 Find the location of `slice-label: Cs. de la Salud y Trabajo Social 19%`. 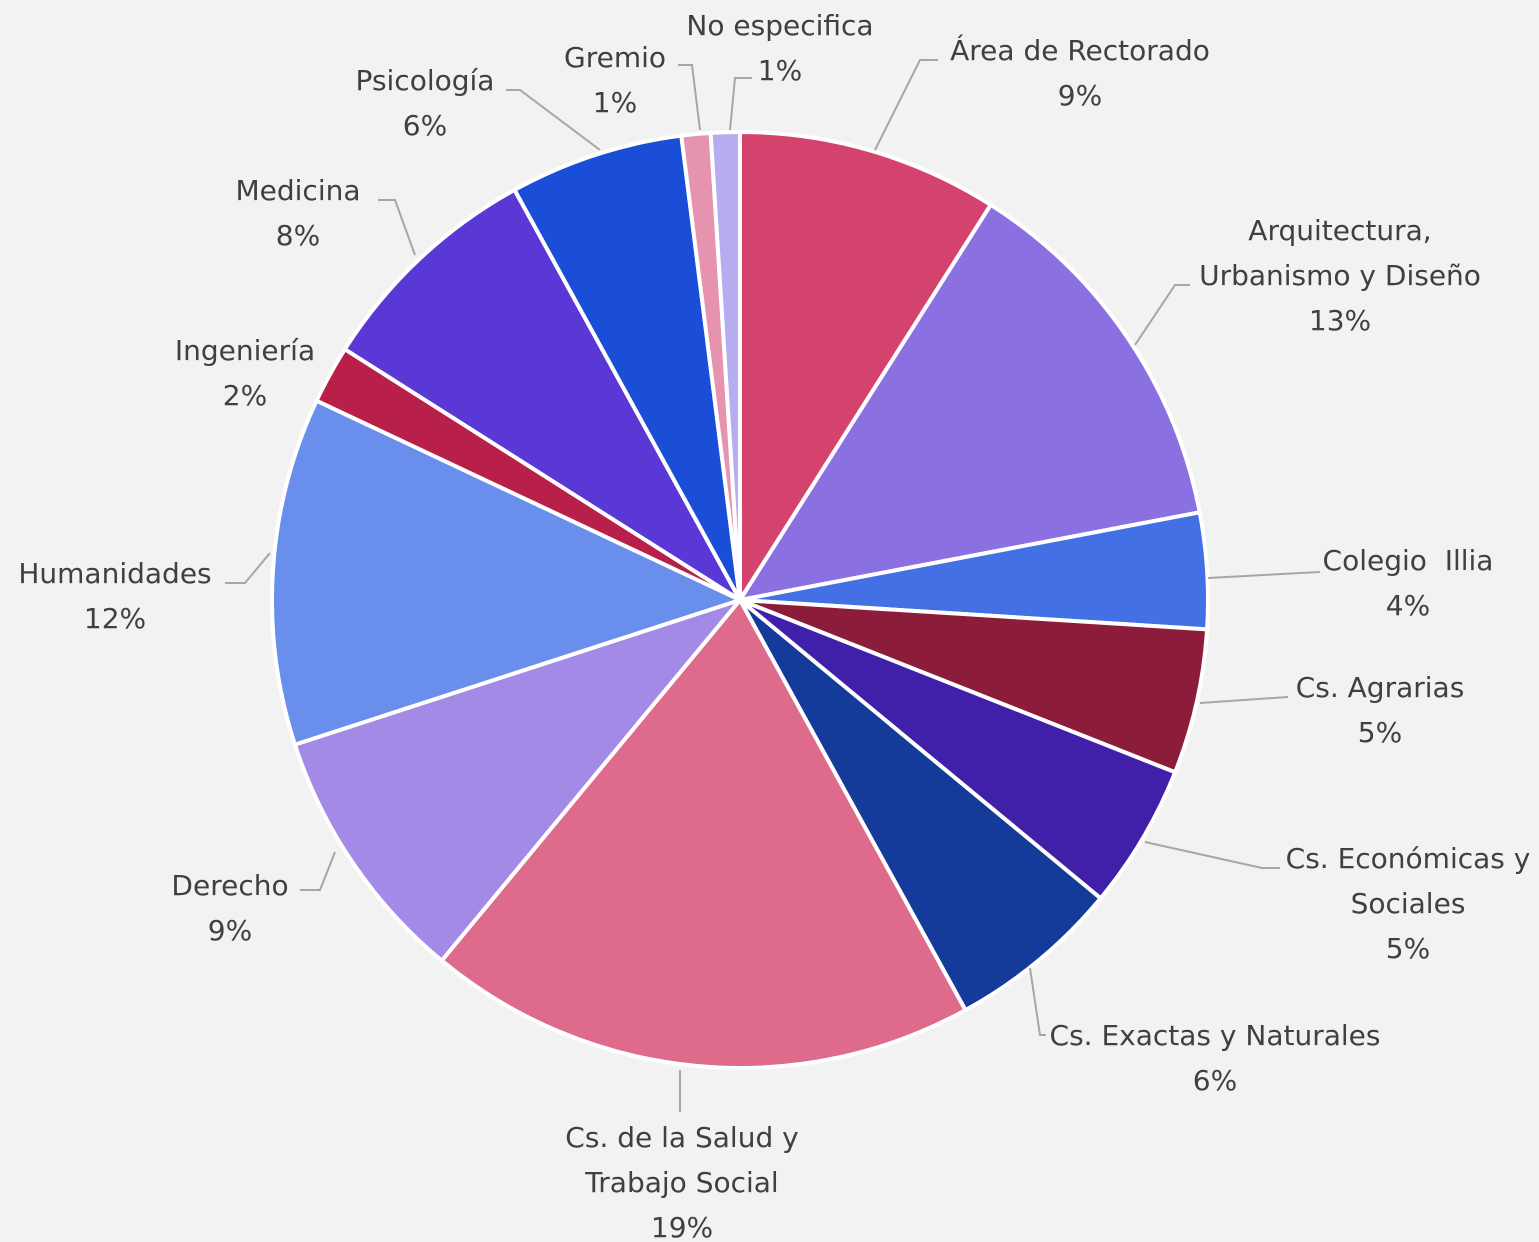

slice-label: Cs. de la Salud y Trabajo Social 19% is located at coordinates (681, 1178).